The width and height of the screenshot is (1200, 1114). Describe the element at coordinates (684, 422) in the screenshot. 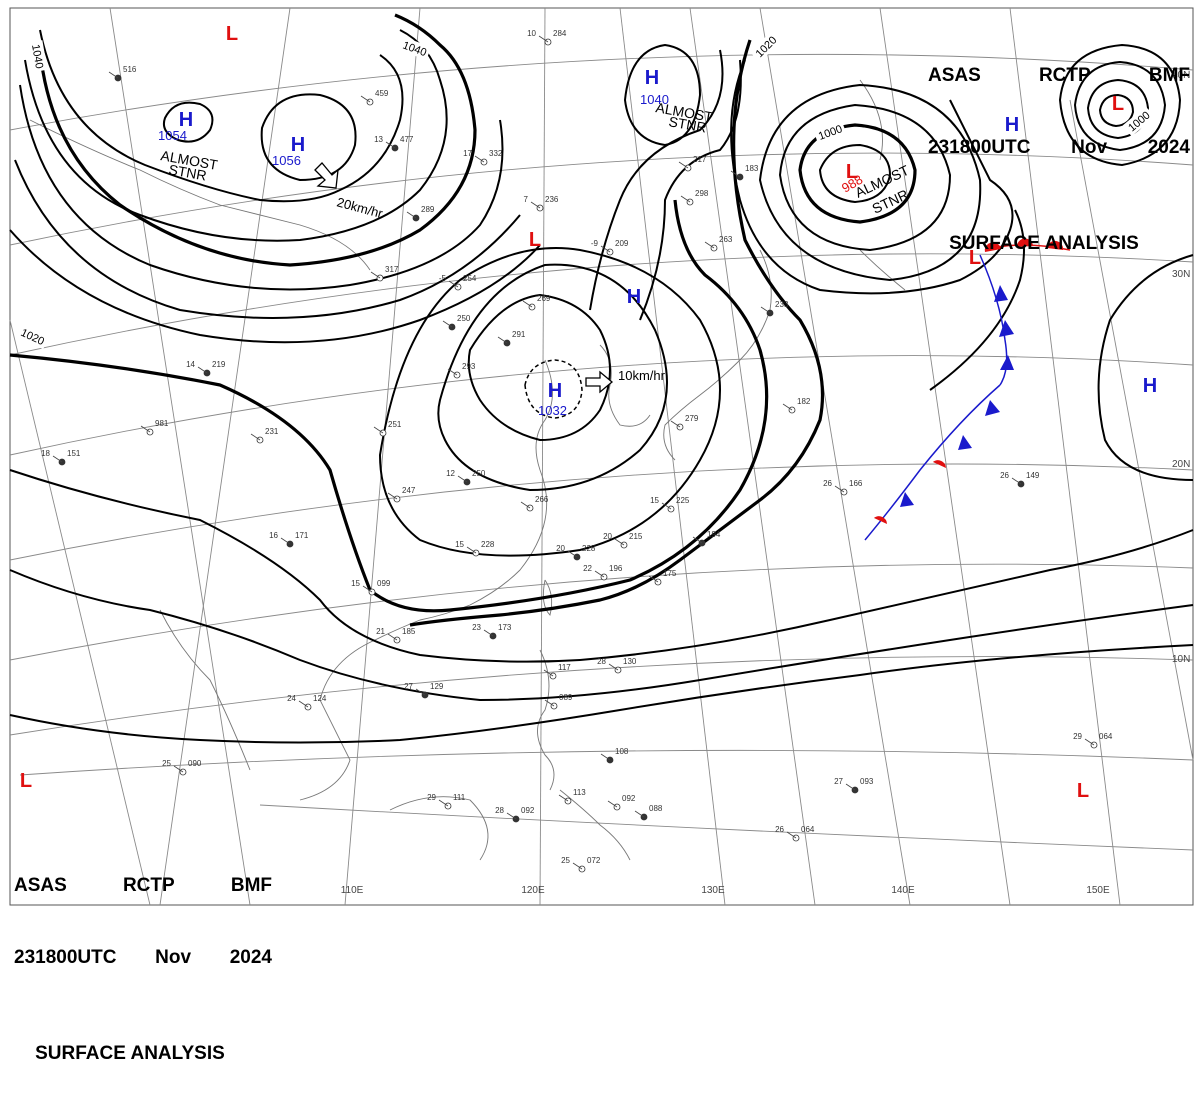

I see `station-plot: 279` at that location.